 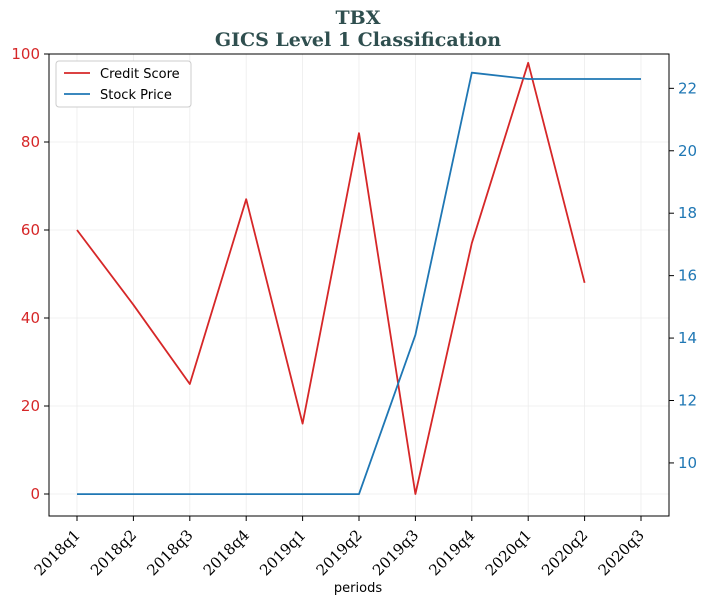 What do you see at coordinates (30, 142) in the screenshot?
I see `left-y-tick-label: 80` at bounding box center [30, 142].